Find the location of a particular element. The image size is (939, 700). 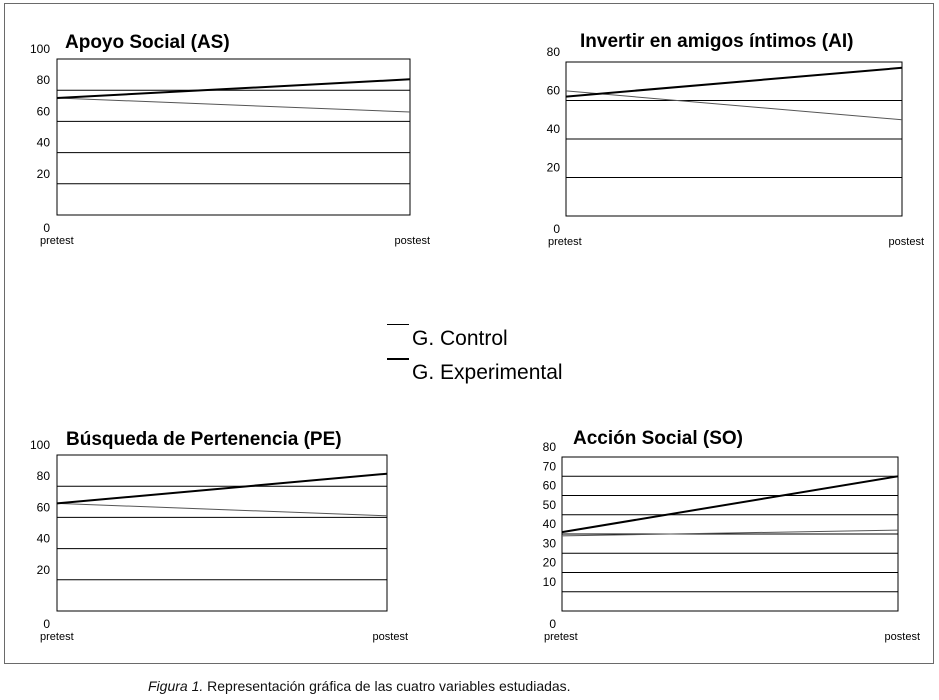

y-tick-label: 50 is located at coordinates (550, 505).